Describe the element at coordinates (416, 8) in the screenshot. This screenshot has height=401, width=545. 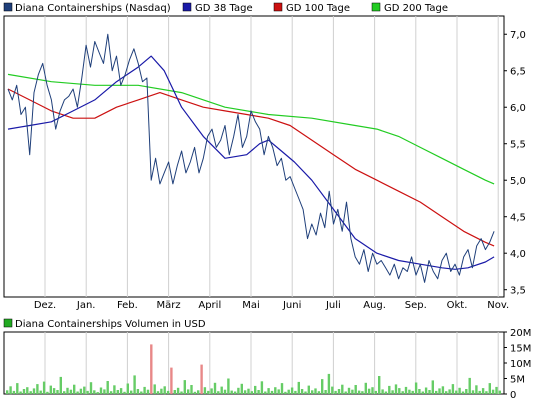
I see `legend-label: GD 200 Tage` at that location.